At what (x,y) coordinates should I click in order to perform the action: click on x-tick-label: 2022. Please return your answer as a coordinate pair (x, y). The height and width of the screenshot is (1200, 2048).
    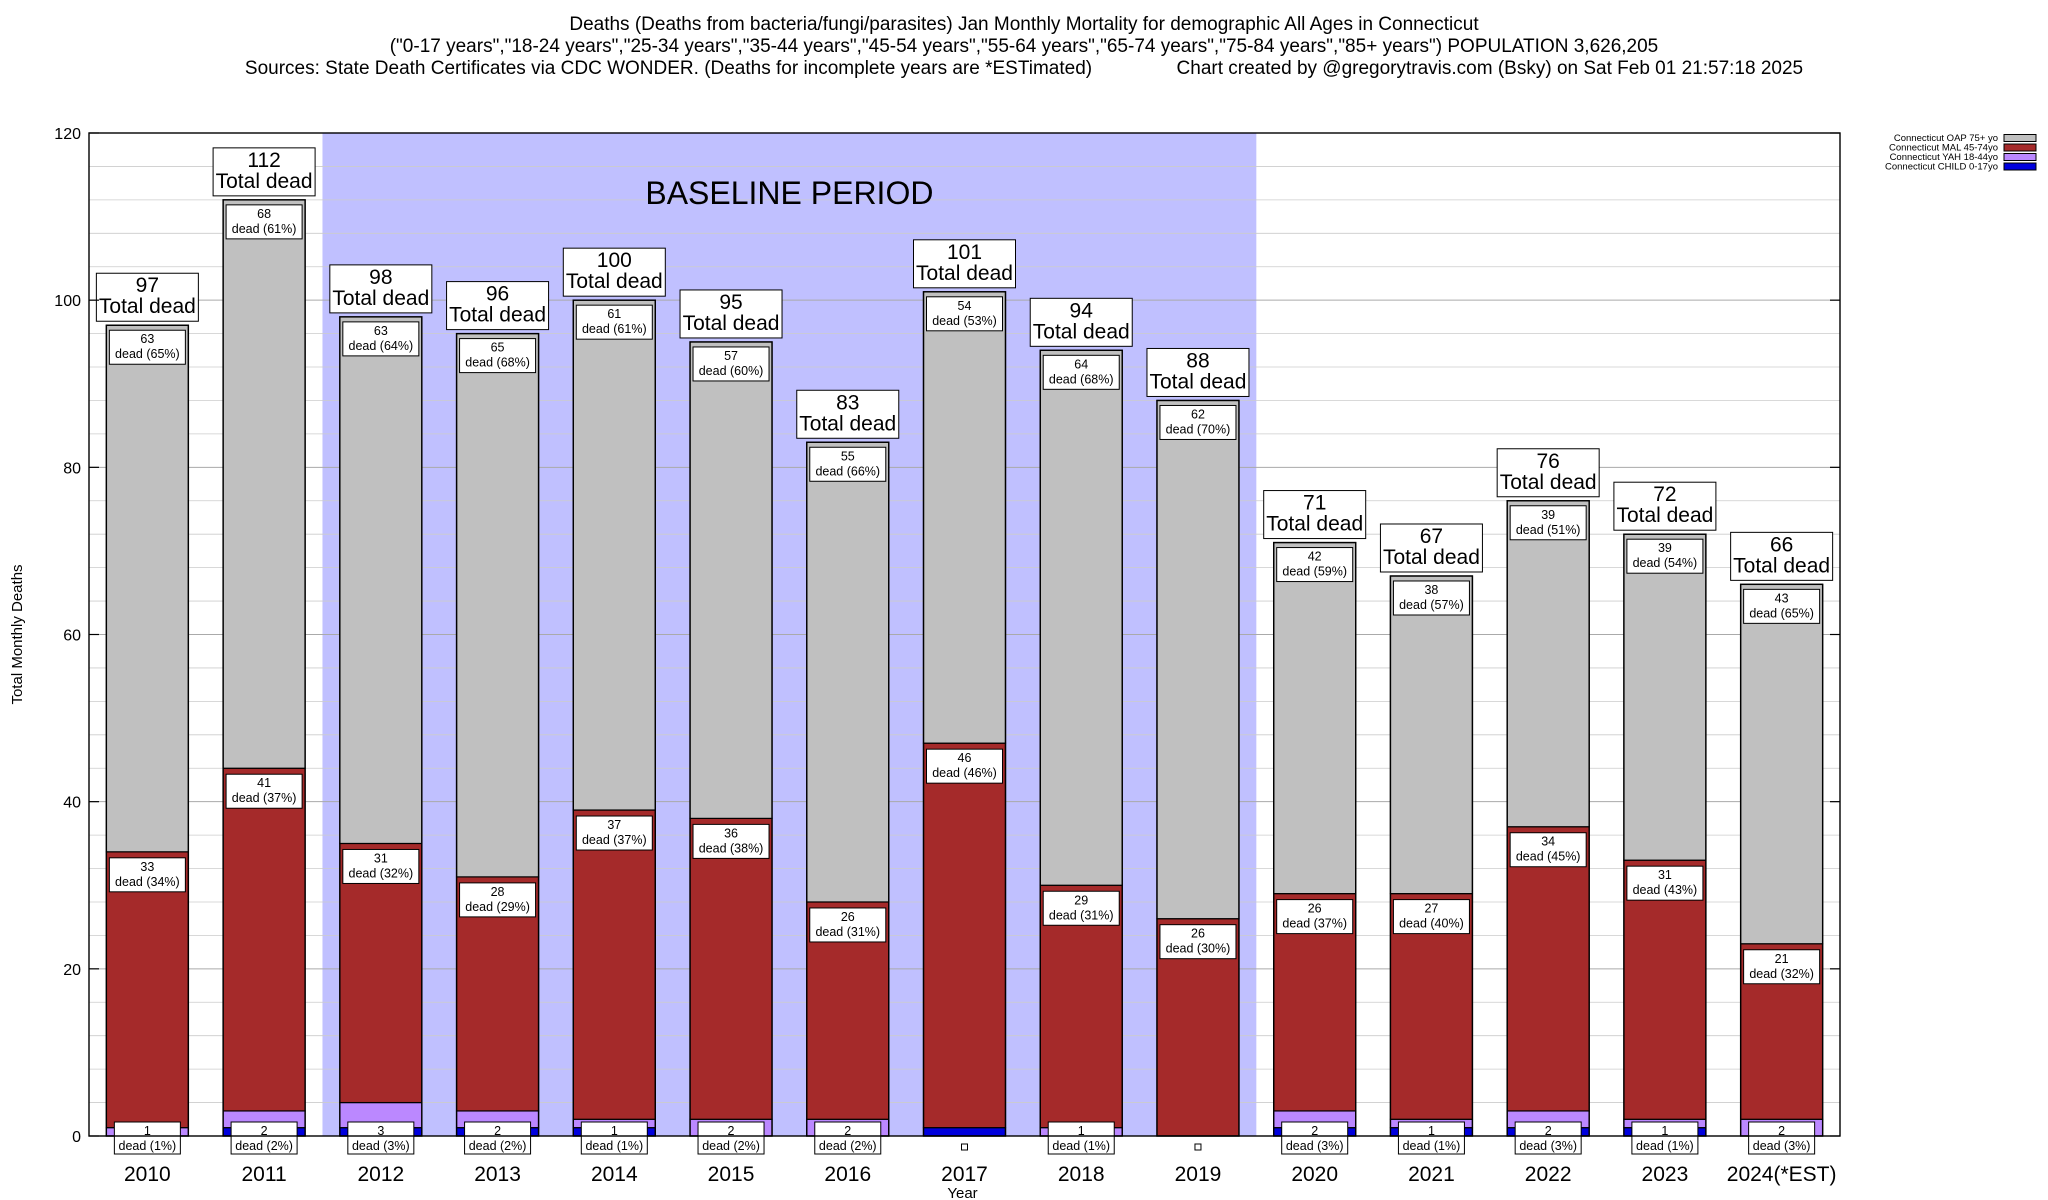
    Looking at the image, I should click on (1548, 1174).